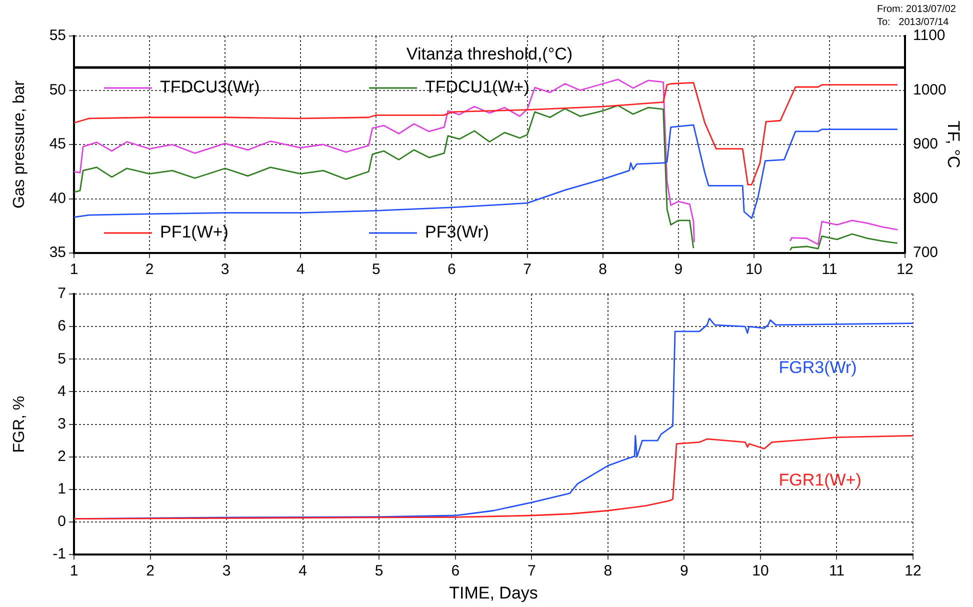  I want to click on y-tick-label: 50, so click(57, 89).